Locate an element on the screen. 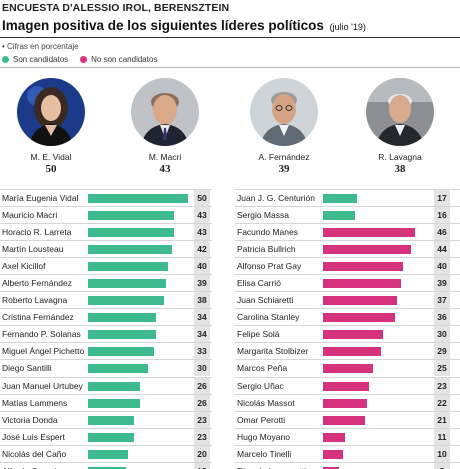 Image resolution: width=460 pixels, height=469 pixels. portrait-macri-avatar is located at coordinates (165, 112).